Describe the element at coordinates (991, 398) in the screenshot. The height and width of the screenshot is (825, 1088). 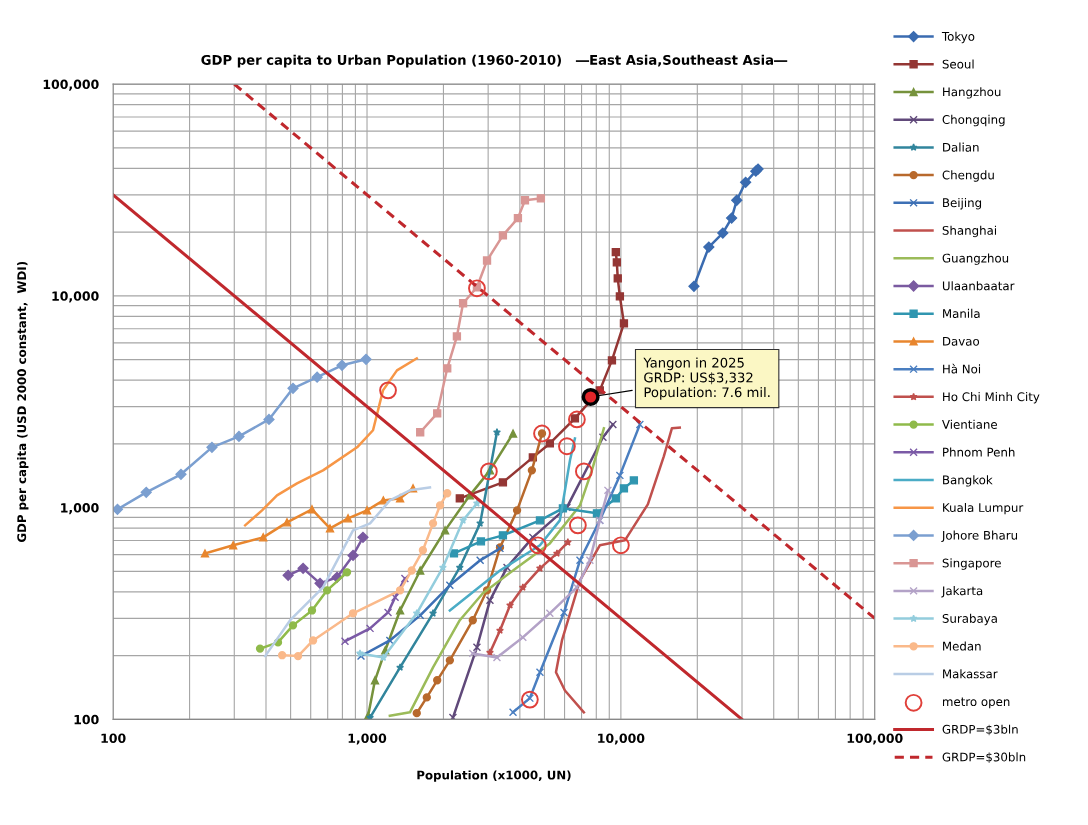
I see `legend-label: Ho Chi Minh City` at that location.